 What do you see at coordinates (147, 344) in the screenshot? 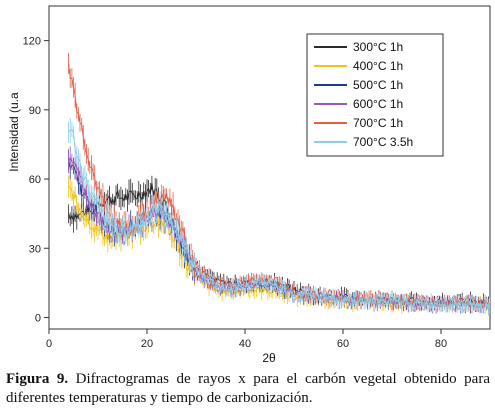
I see `x-tick-label: 20` at bounding box center [147, 344].